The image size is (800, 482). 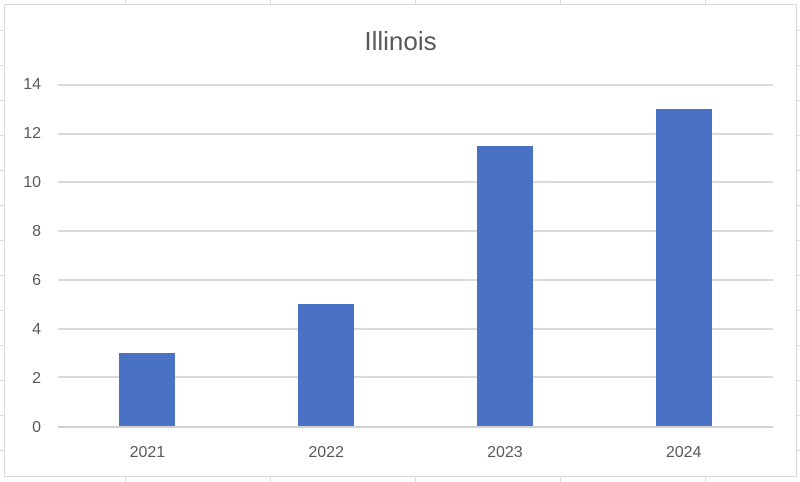 I want to click on y-tick-label-4: 4, so click(x=36, y=329).